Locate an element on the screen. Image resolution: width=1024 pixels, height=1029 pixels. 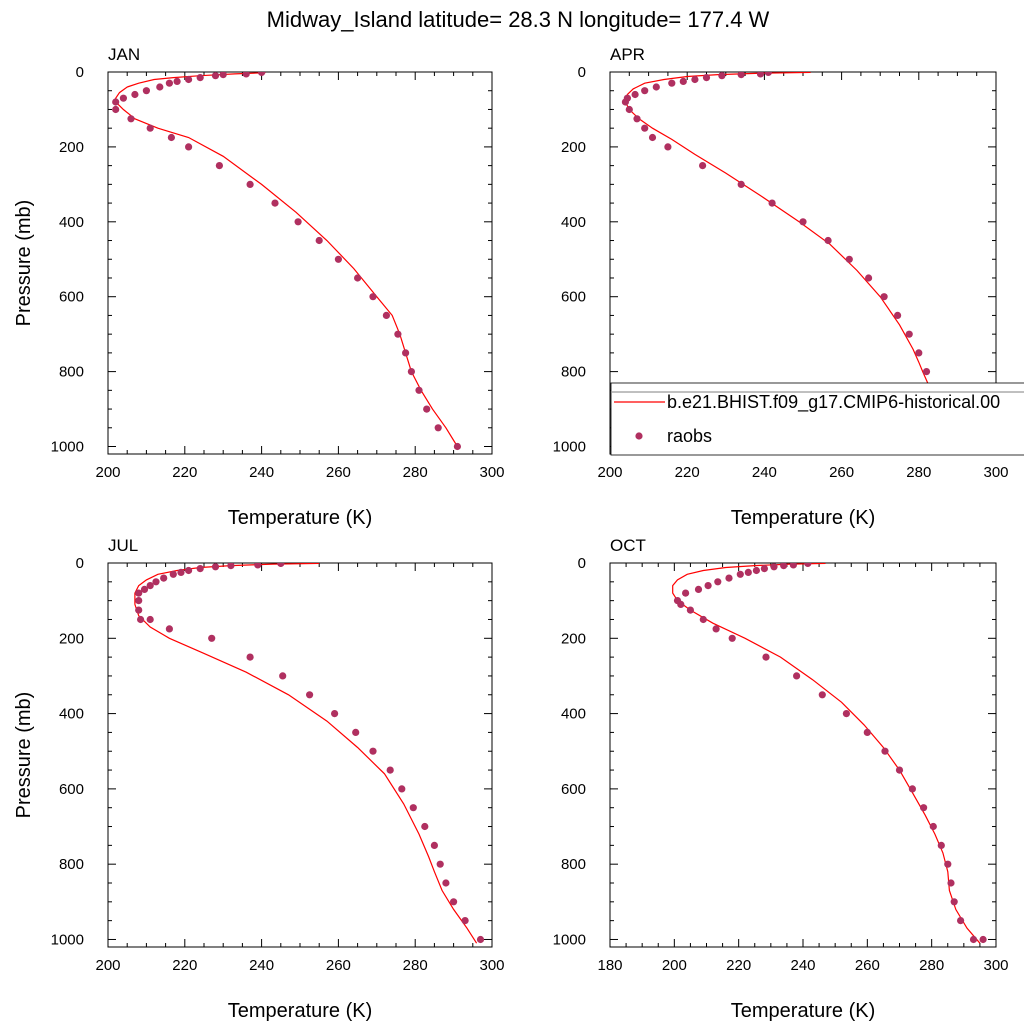
panel-label: APR is located at coordinates (627, 54).